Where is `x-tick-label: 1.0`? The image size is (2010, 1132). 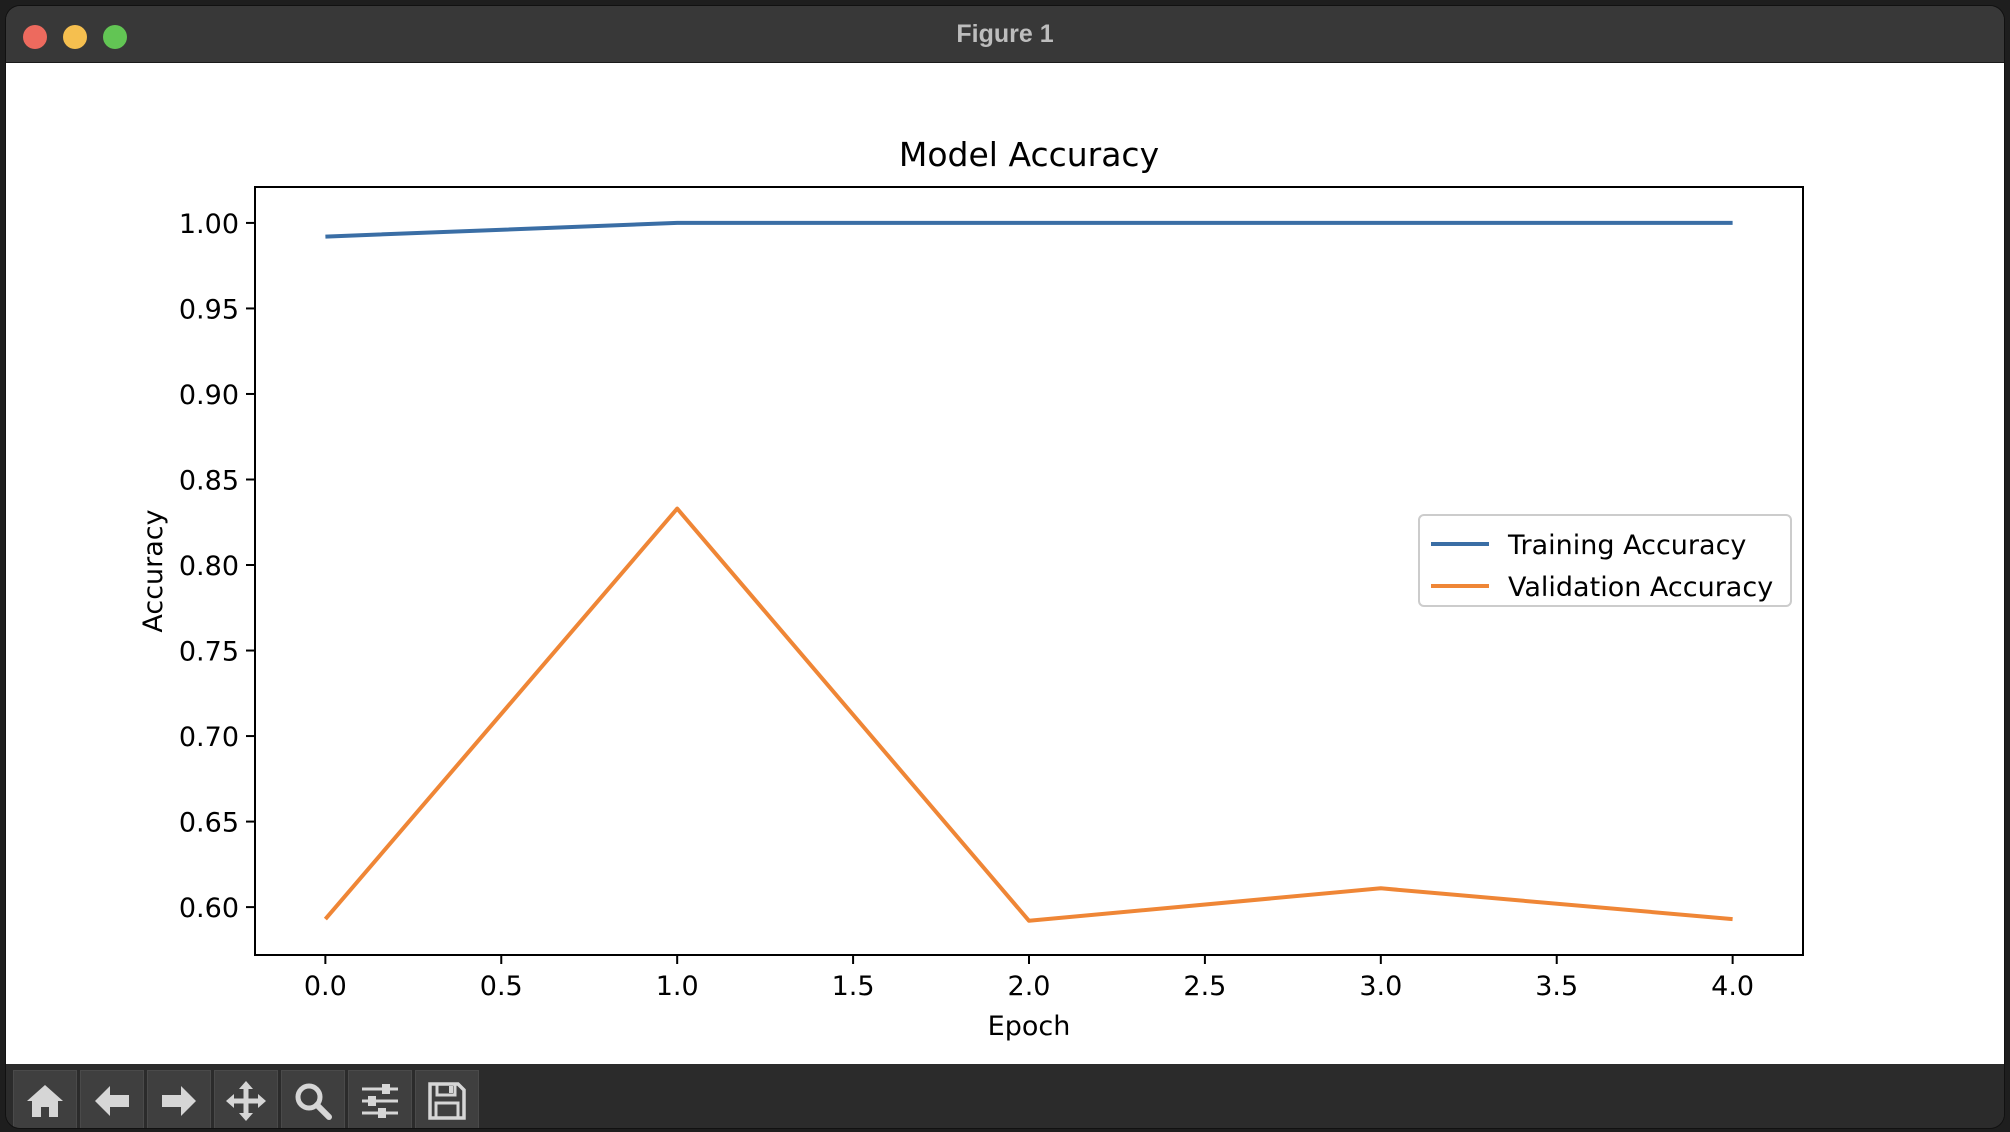
x-tick-label: 1.0 is located at coordinates (677, 986).